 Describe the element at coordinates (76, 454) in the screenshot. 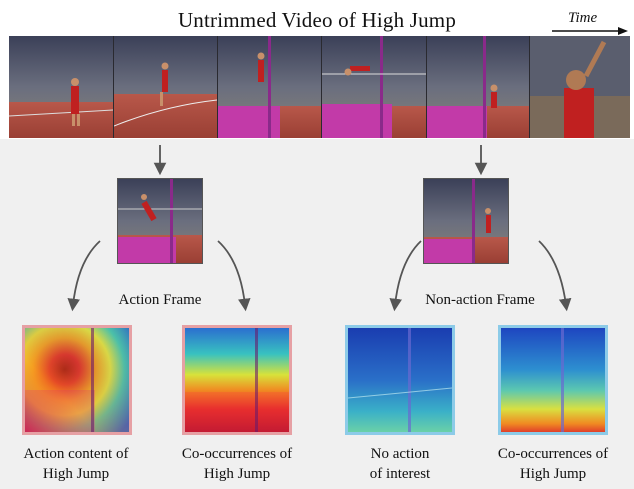

I see `caption-line: Action content of` at that location.